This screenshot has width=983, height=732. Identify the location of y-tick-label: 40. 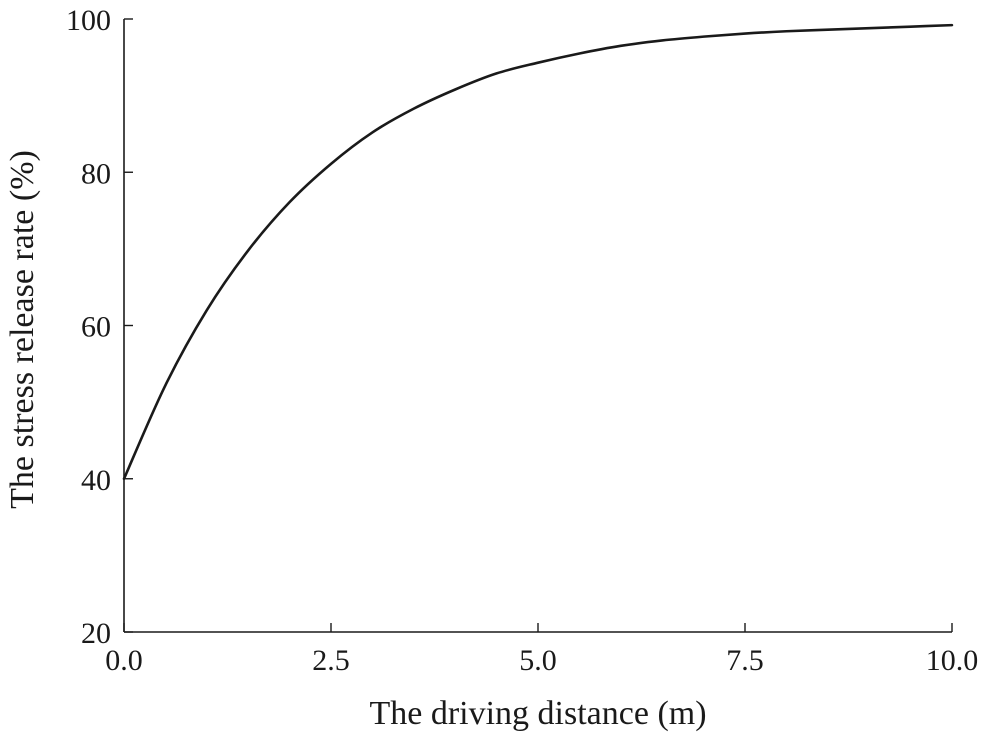
(96, 480).